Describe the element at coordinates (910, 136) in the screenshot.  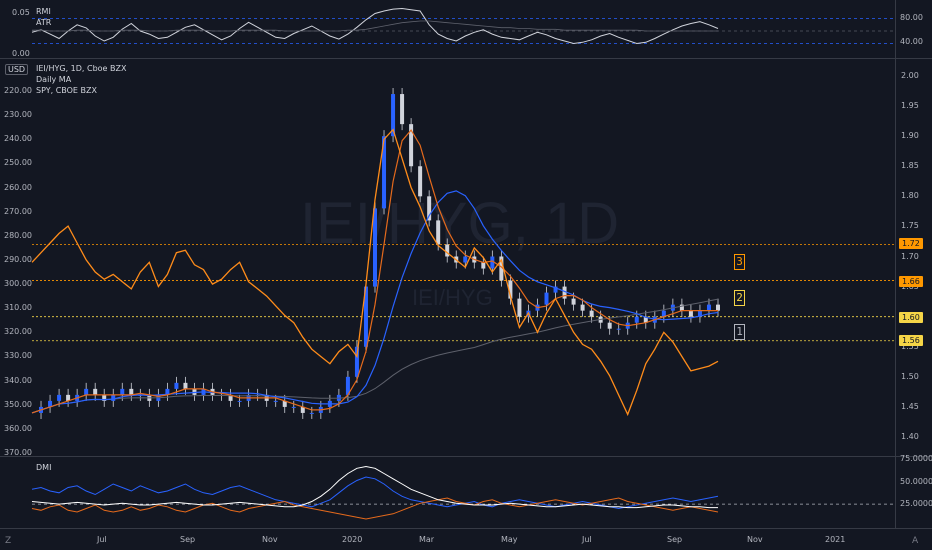
I see `right-axis-tick: 1.90` at that location.